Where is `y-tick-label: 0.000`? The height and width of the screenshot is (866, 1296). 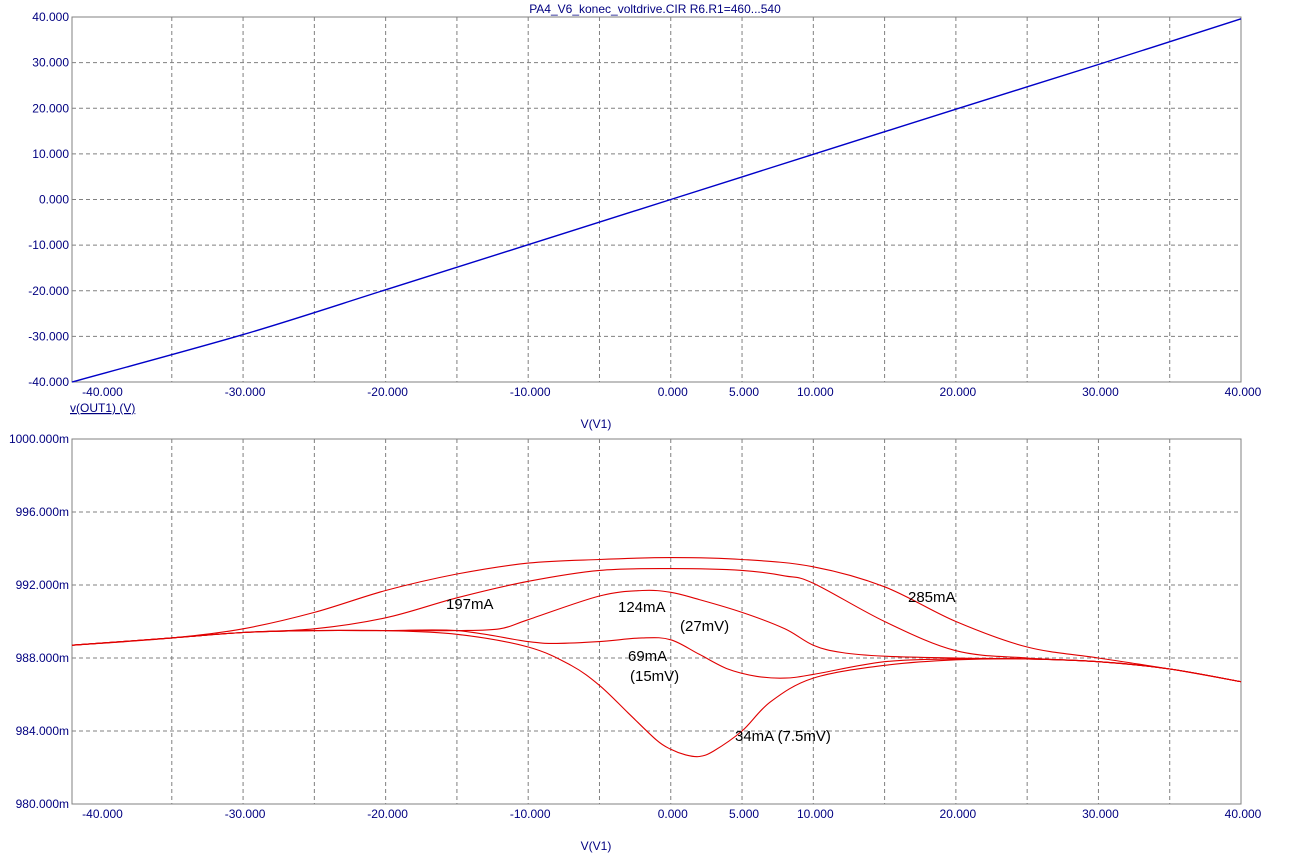
y-tick-label: 0.000 is located at coordinates (54, 200).